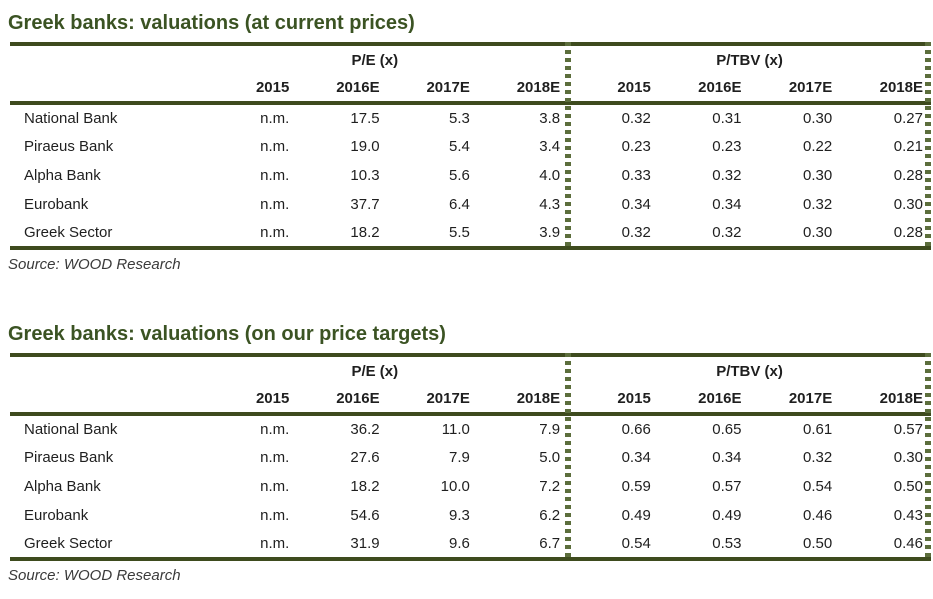 The image size is (933, 599). What do you see at coordinates (459, 118) in the screenshot?
I see `value-cell: 5.3` at bounding box center [459, 118].